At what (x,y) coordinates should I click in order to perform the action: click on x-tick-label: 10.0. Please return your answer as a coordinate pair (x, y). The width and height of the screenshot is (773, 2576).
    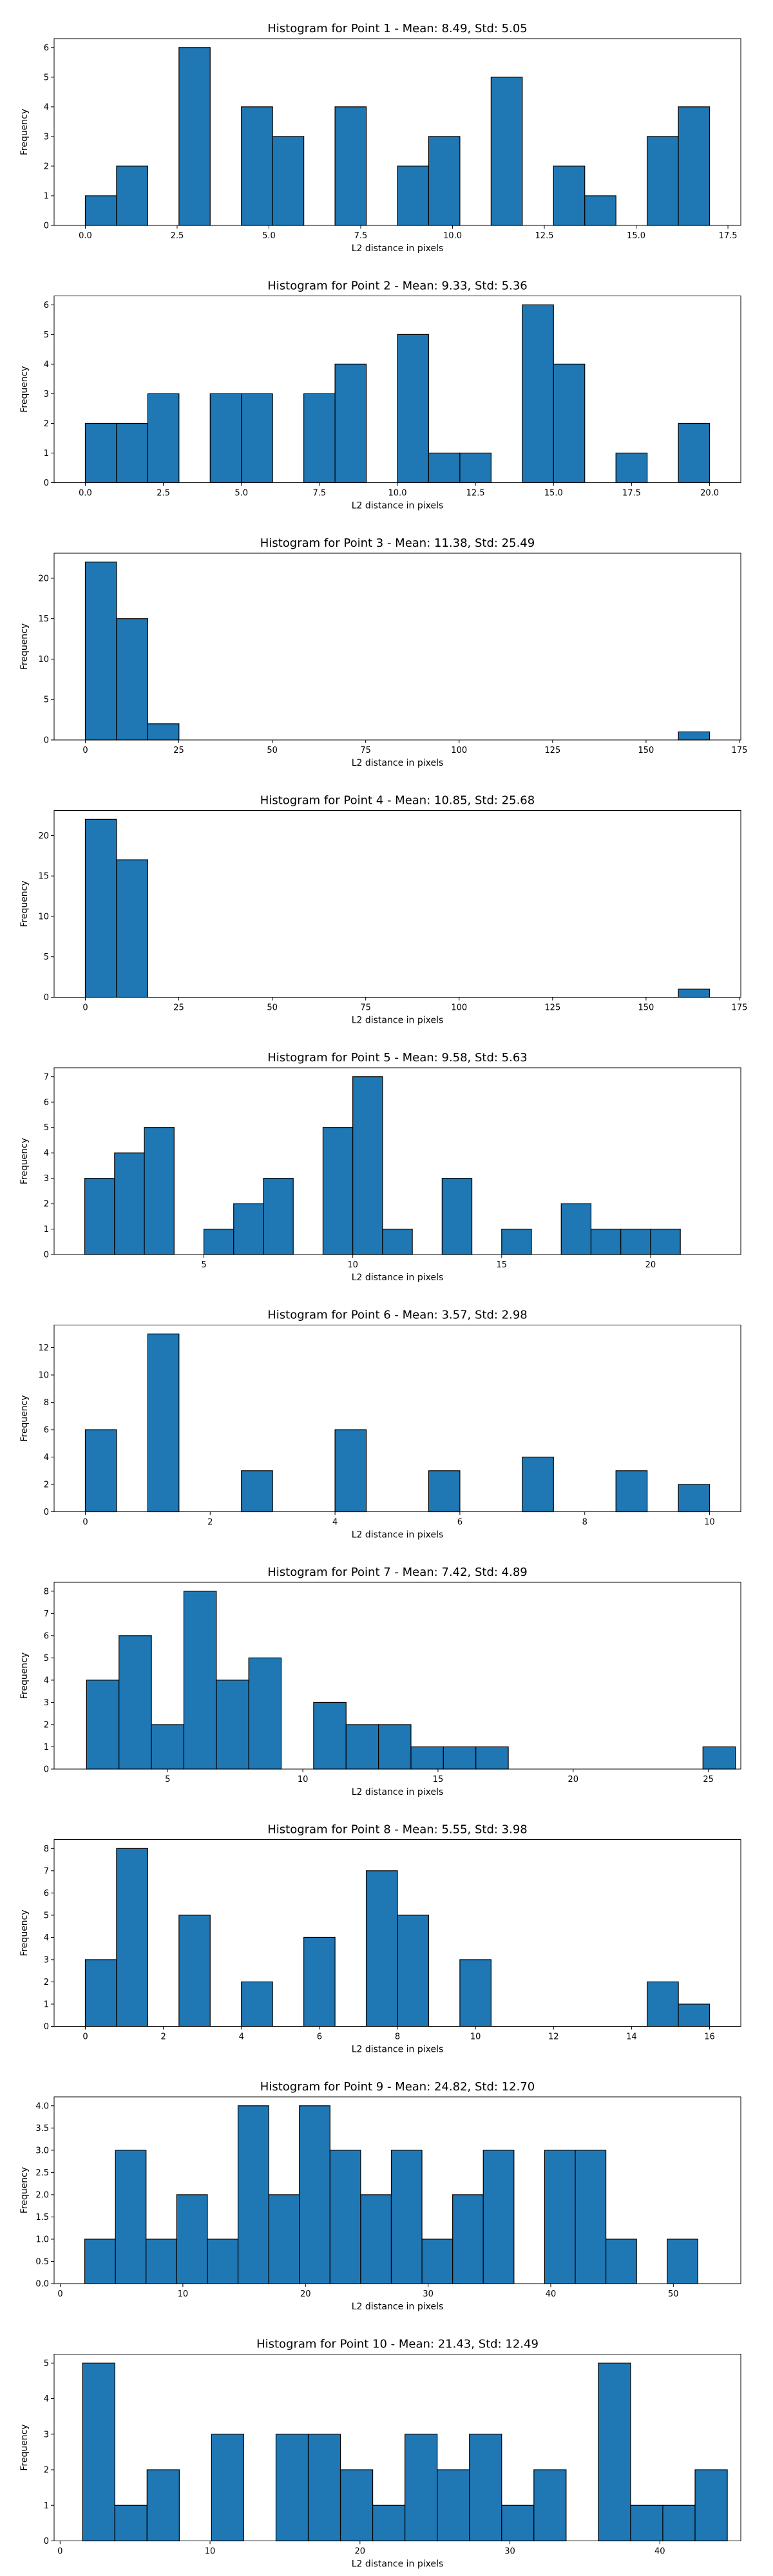
    Looking at the image, I should click on (397, 494).